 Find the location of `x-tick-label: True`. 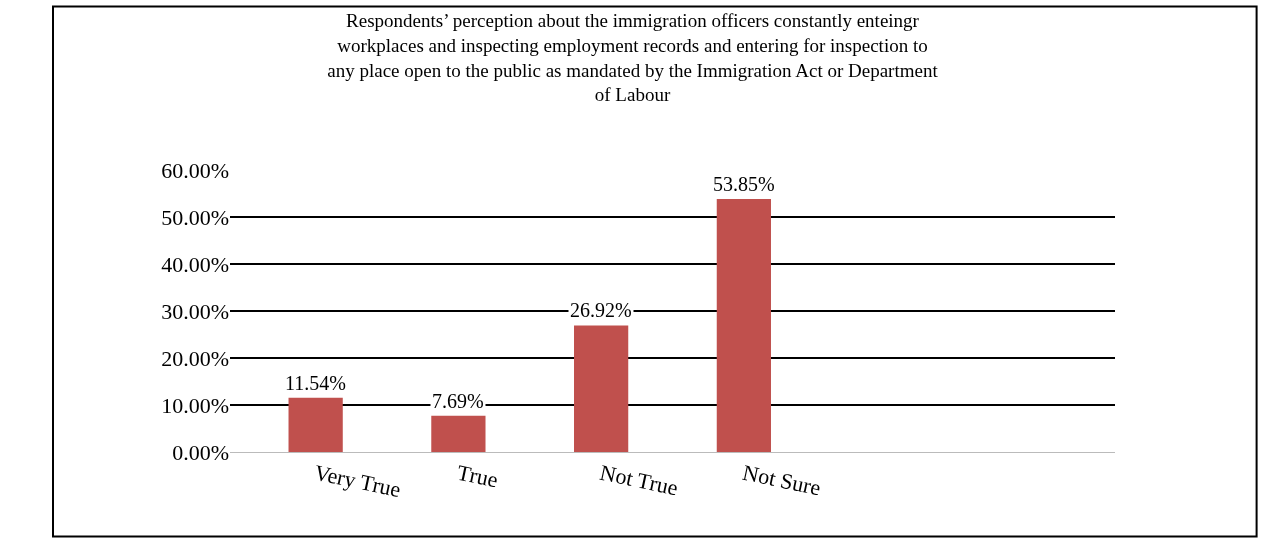

x-tick-label: True is located at coordinates (478, 476).